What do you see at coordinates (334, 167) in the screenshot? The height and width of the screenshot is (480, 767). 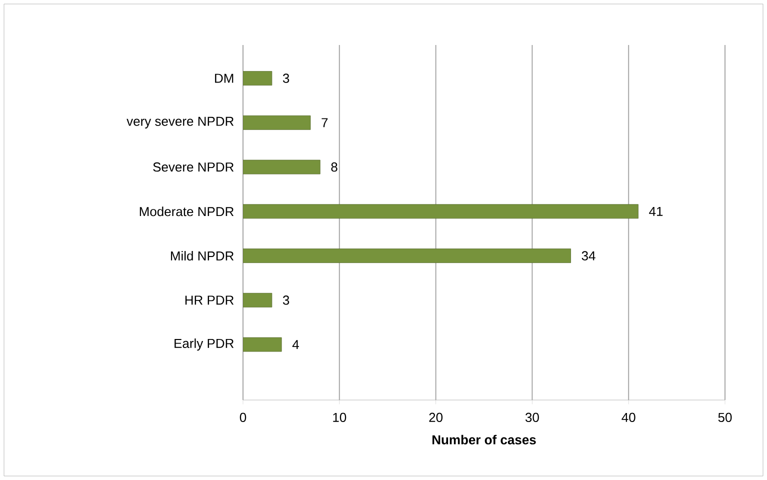 I see `data-label: 8` at bounding box center [334, 167].